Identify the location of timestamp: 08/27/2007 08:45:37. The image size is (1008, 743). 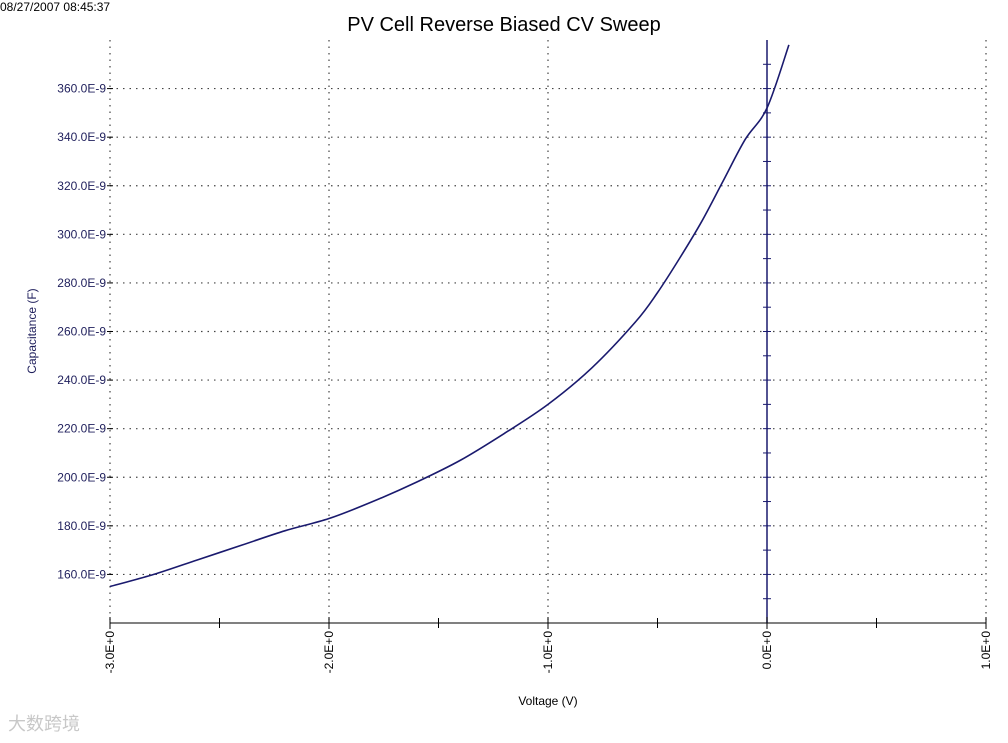
(55, 7).